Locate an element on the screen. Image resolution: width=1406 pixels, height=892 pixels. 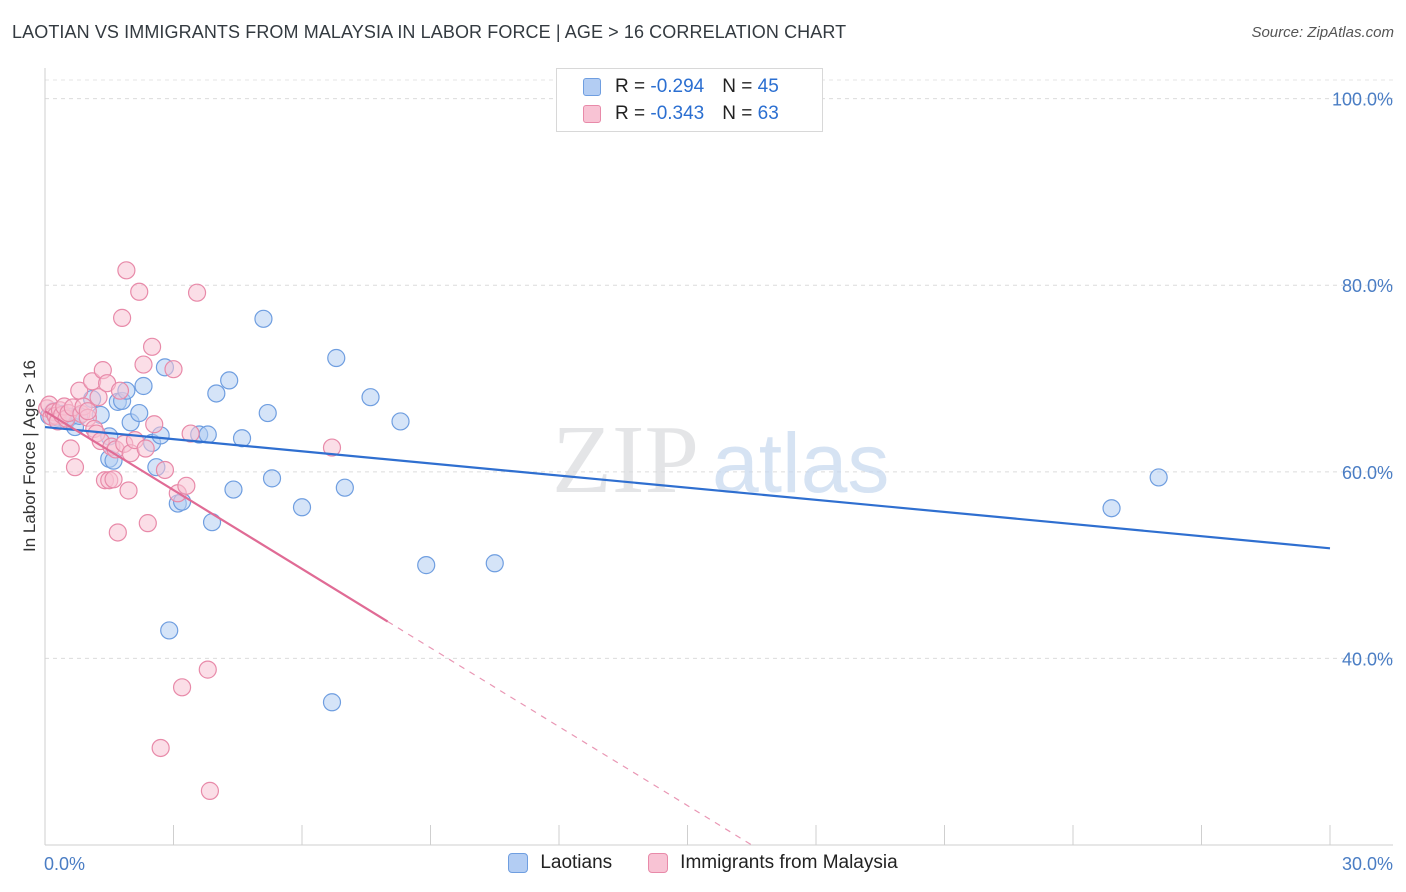
legend-r-value: -0.343 is located at coordinates (677, 113).